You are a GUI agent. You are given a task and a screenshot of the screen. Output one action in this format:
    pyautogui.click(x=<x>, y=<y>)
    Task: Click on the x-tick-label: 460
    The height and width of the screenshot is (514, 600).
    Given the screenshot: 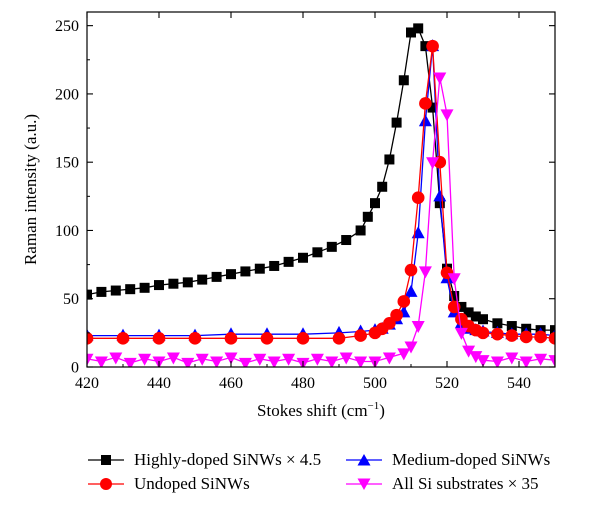 What is the action you would take?
    pyautogui.click(x=231, y=383)
    